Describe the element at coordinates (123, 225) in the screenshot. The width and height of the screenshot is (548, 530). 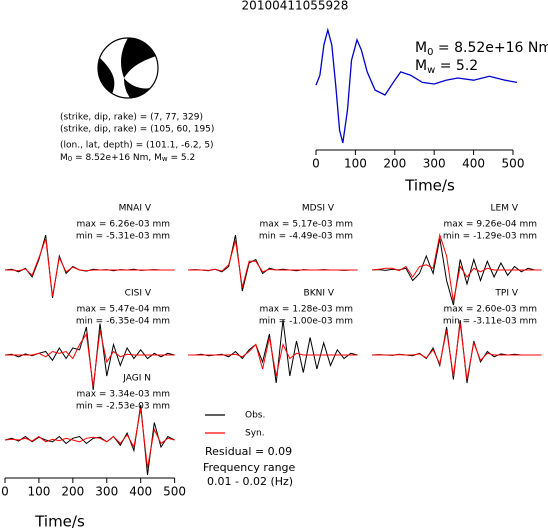
I see `max-label: max = 6.26e-03 mm` at that location.